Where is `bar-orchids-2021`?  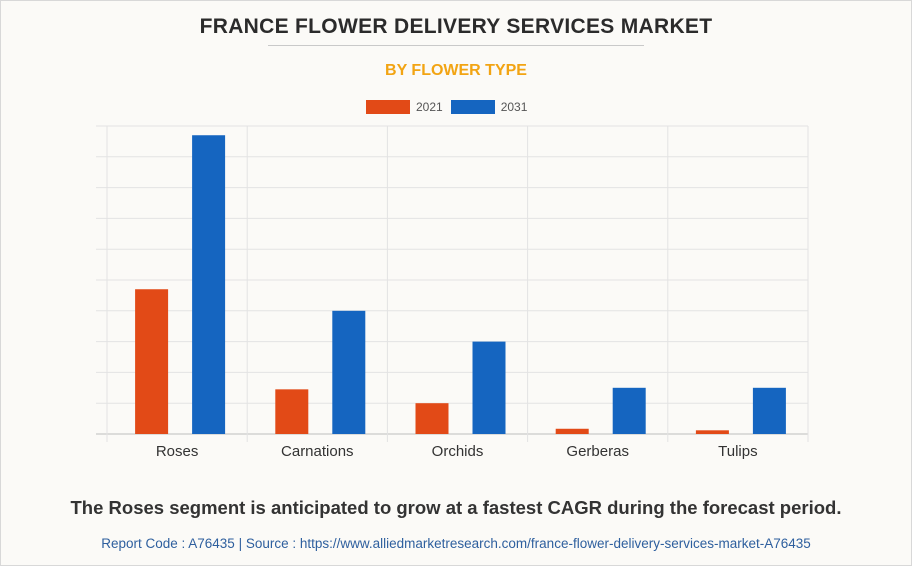
bar-orchids-2021 is located at coordinates (432, 418).